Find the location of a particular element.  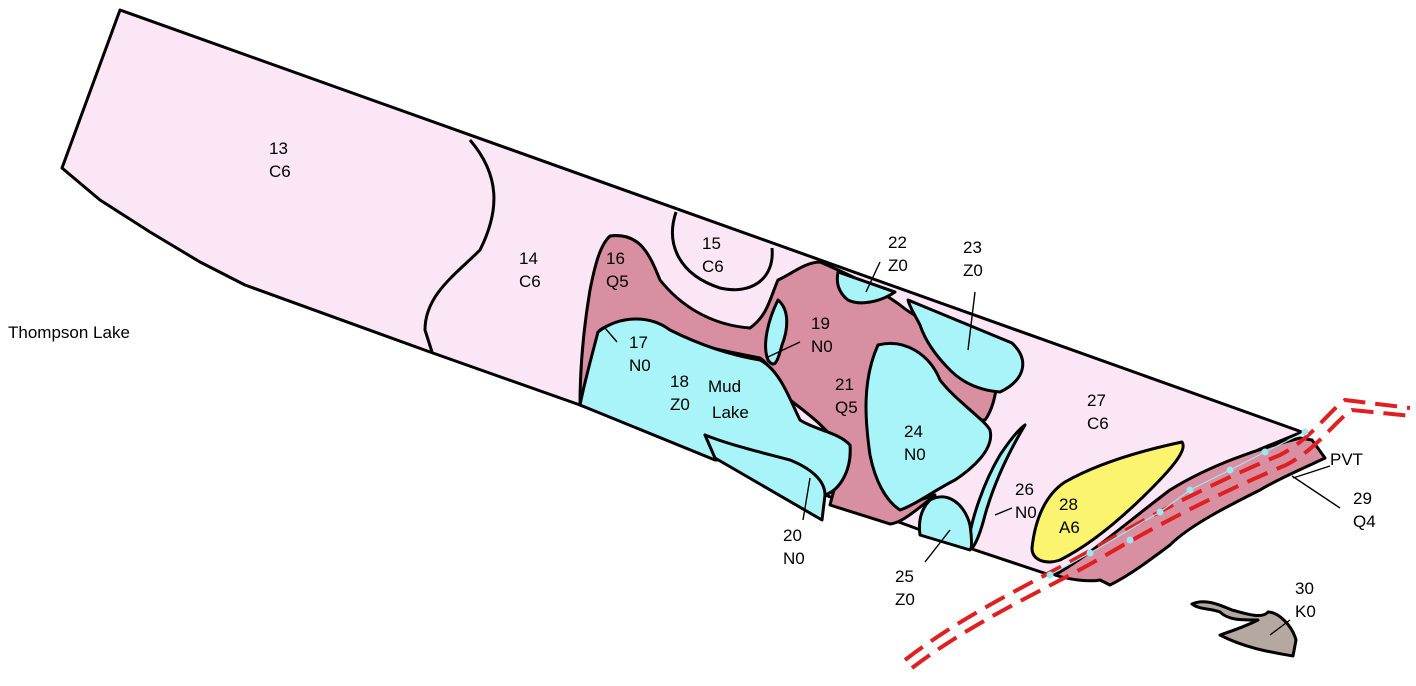

parcel-code-19: N0 is located at coordinates (822, 346).